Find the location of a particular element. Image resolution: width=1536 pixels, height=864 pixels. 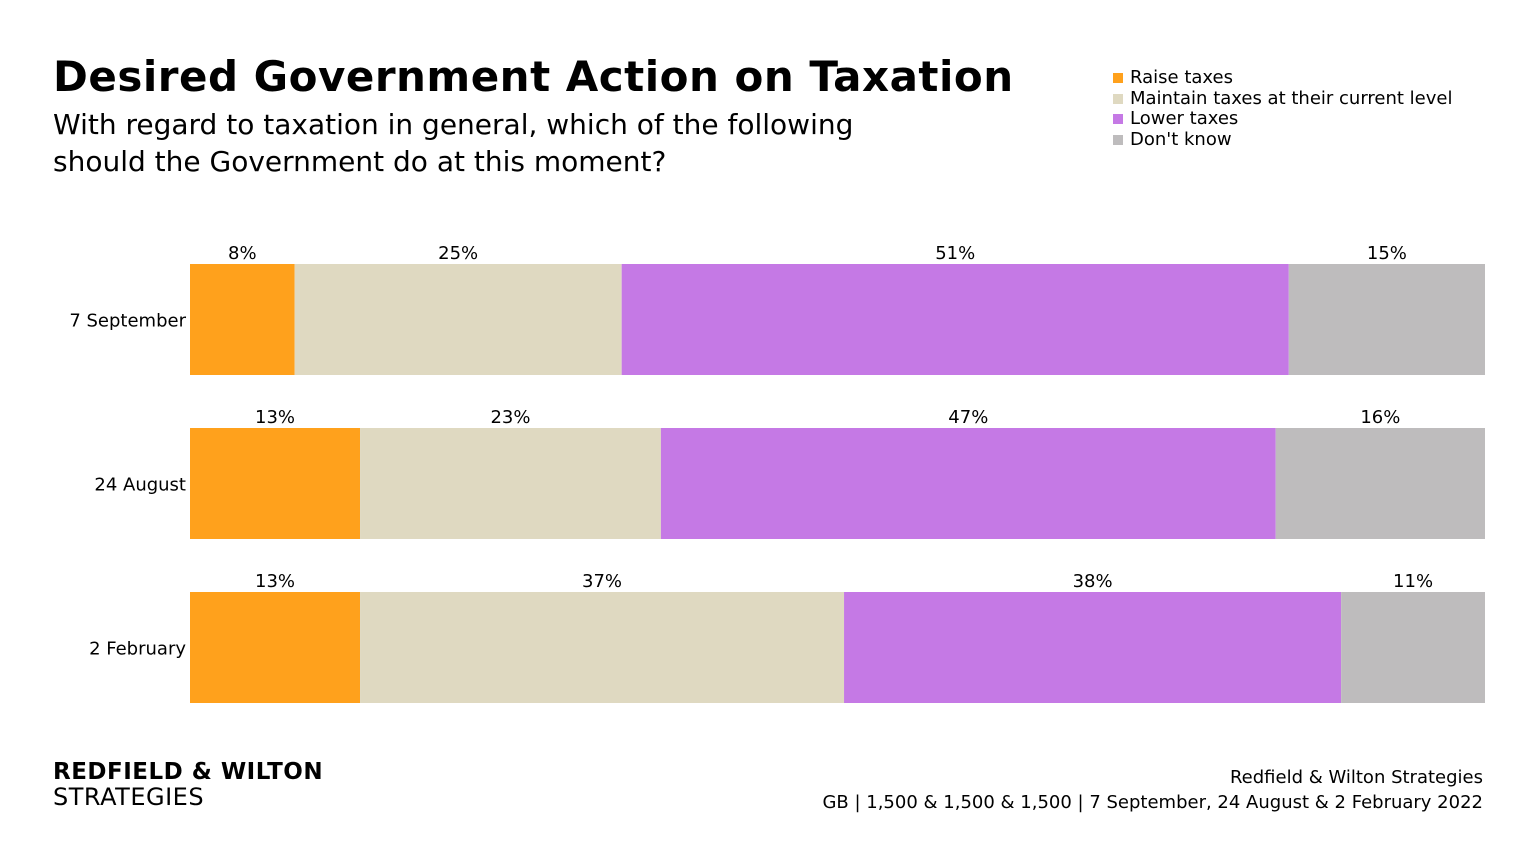

value-label-raise-taxes-24-august: 13% is located at coordinates (275, 417).